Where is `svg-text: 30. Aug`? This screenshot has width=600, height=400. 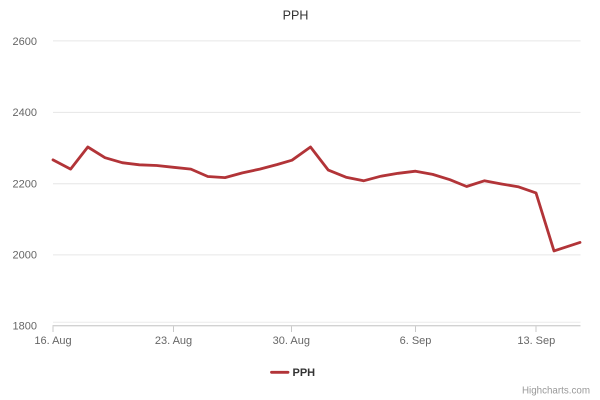
svg-text: 30. Aug is located at coordinates (291, 341).